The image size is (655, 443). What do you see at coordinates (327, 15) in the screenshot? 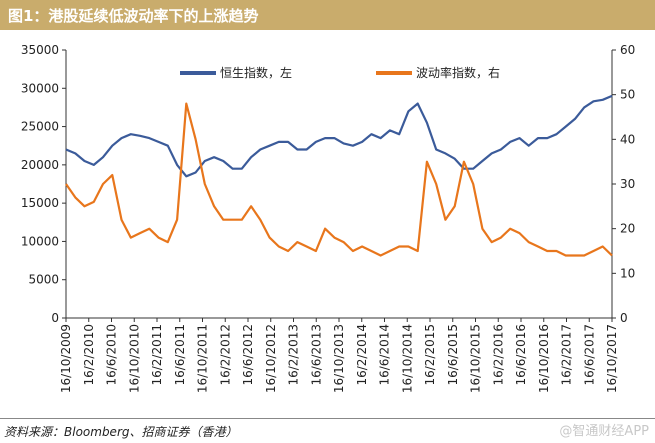
I see `title-bar: 图1：港股延续低波动率下的上涨趋势` at bounding box center [327, 15].